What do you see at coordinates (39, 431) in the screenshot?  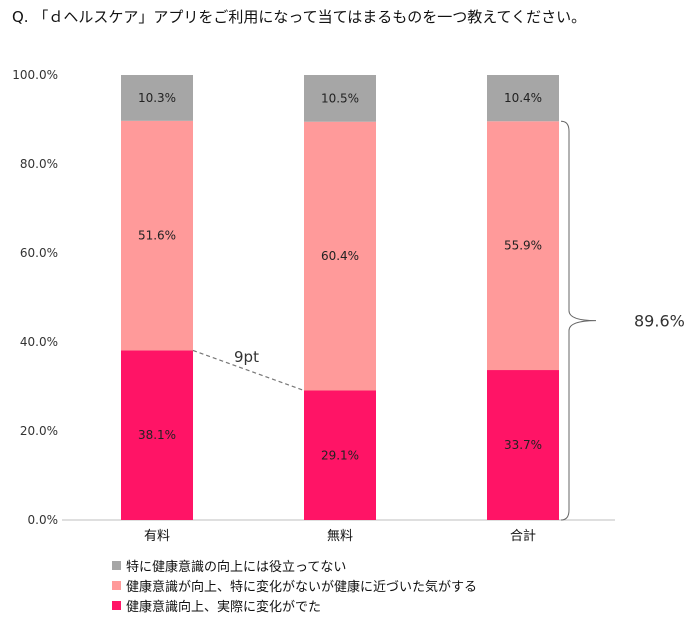 I see `y-tick-label: 20.0%` at bounding box center [39, 431].